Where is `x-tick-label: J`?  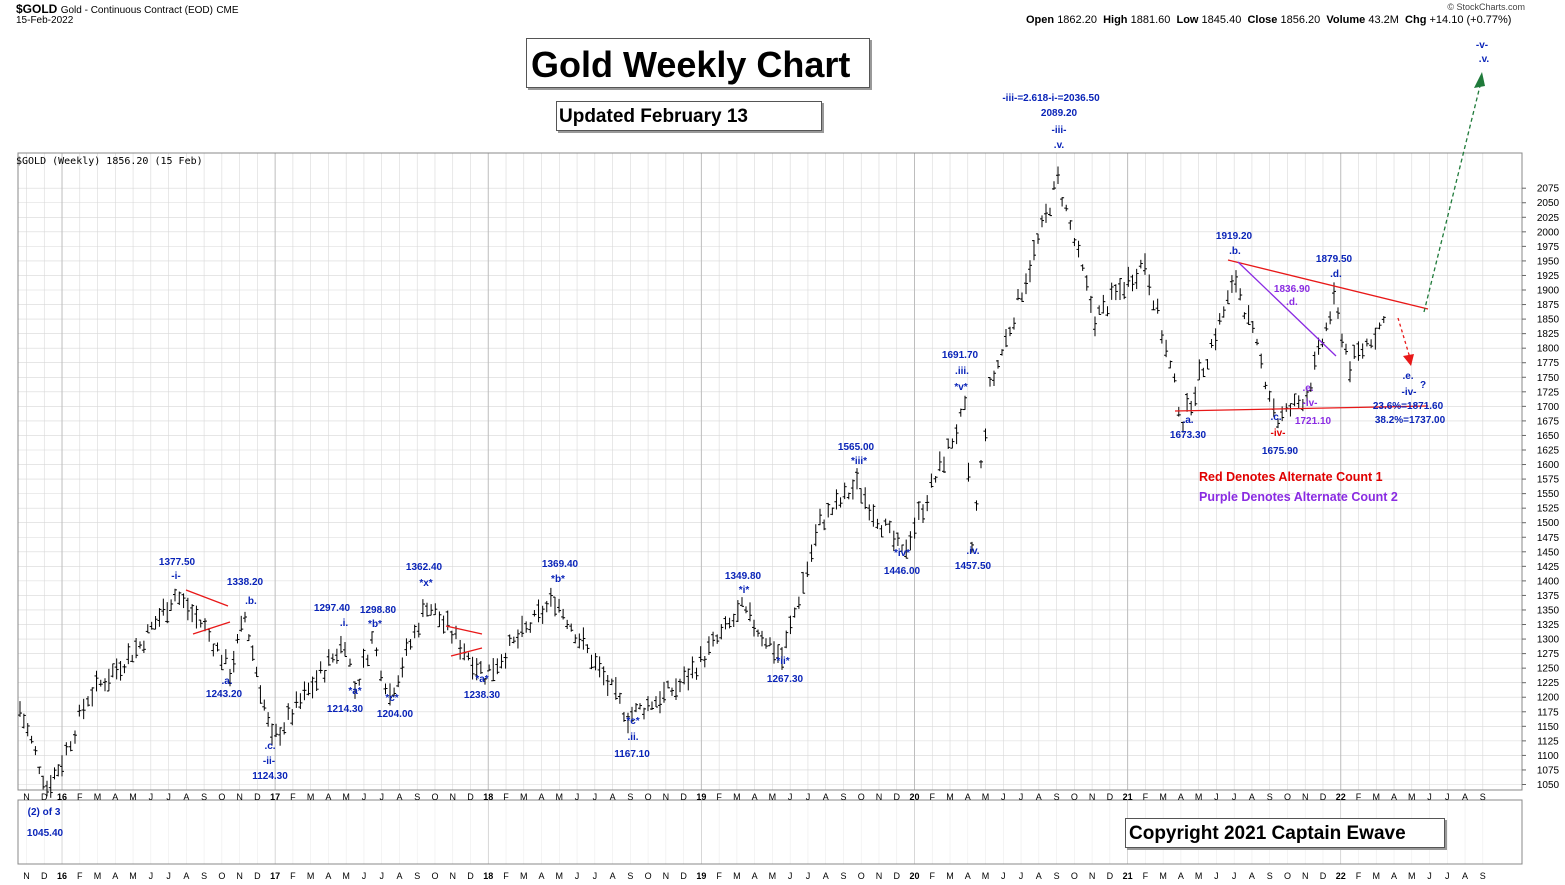
x-tick-label: J is located at coordinates (1447, 797).